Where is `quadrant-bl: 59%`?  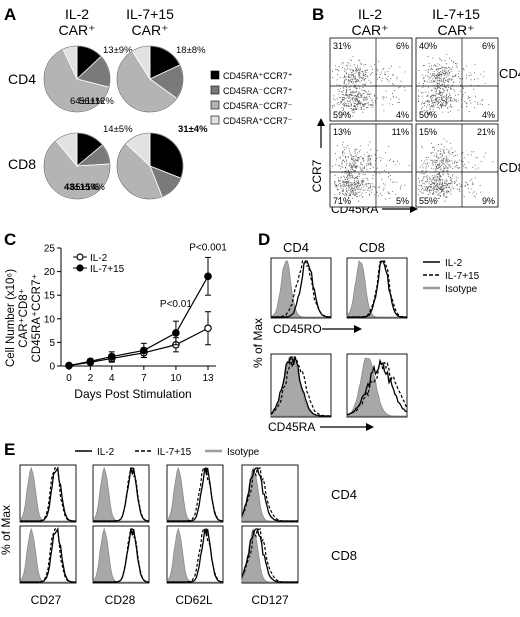
quadrant-bl: 59% is located at coordinates (342, 115).